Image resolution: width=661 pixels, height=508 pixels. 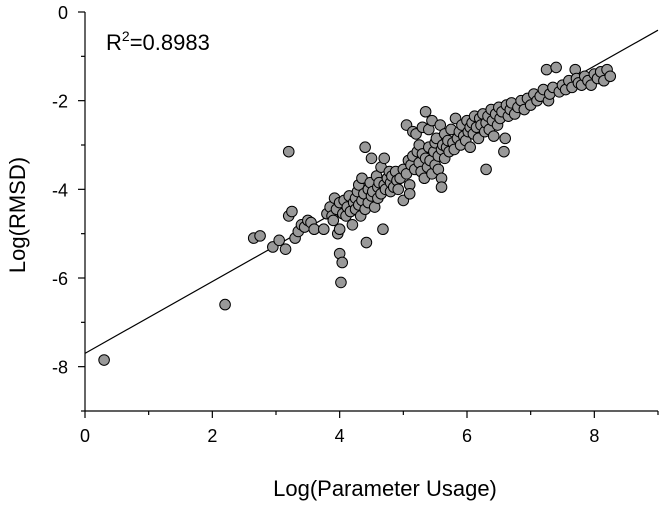 I want to click on y-tick-label: -6, so click(x=60, y=279).